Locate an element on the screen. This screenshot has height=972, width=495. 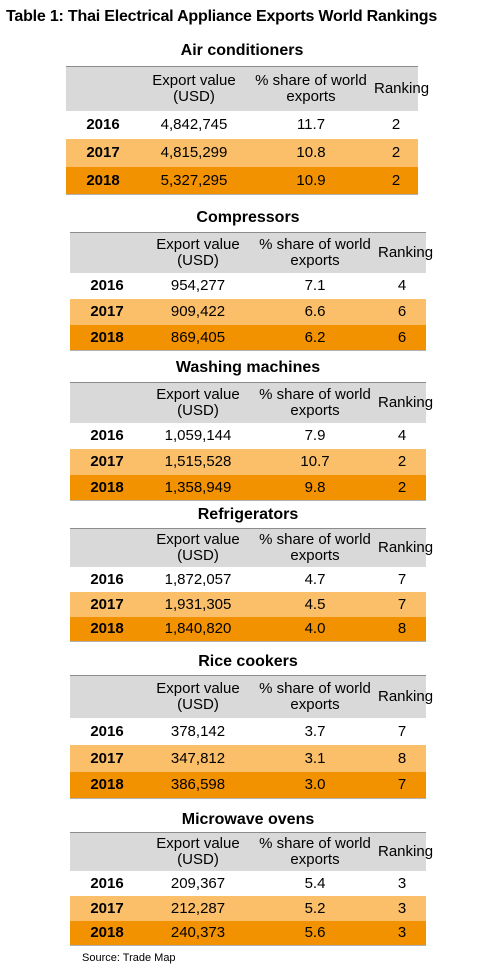
export-value-cell: 1,931,305 is located at coordinates (198, 604).